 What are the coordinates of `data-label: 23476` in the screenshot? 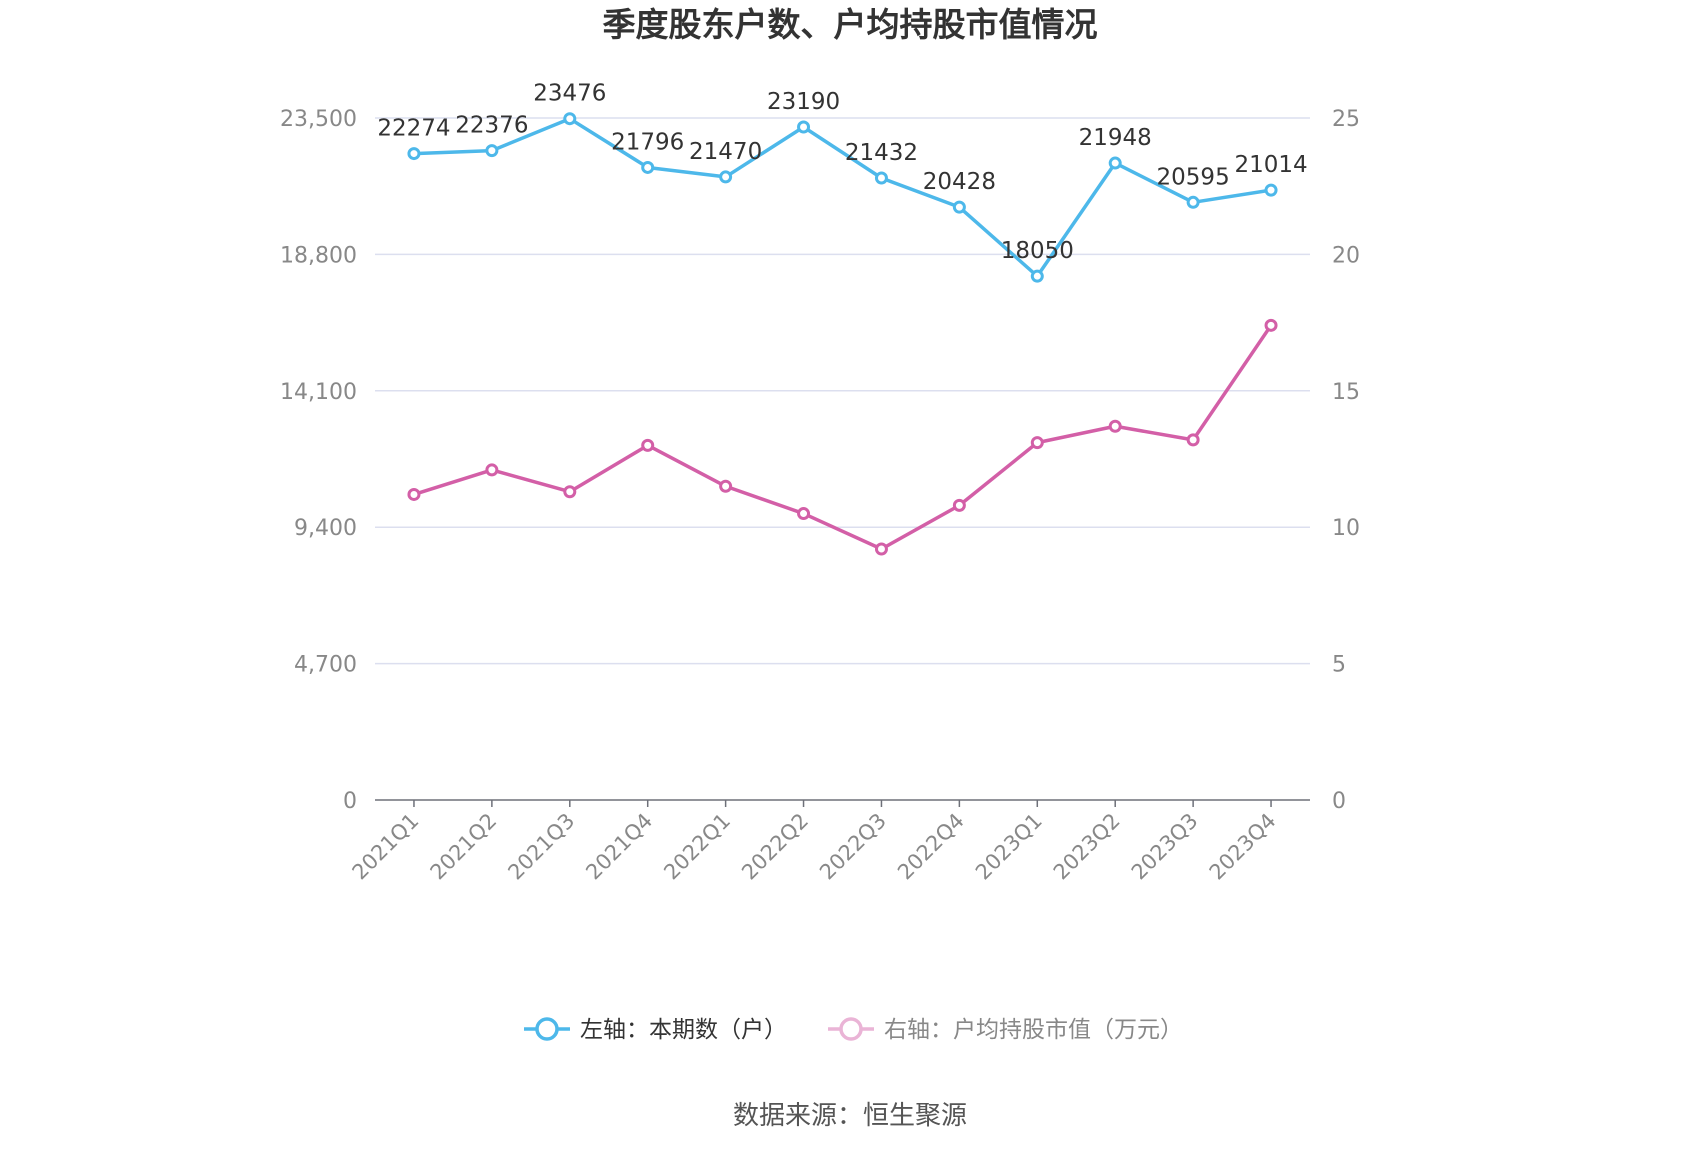 It's located at (569, 94).